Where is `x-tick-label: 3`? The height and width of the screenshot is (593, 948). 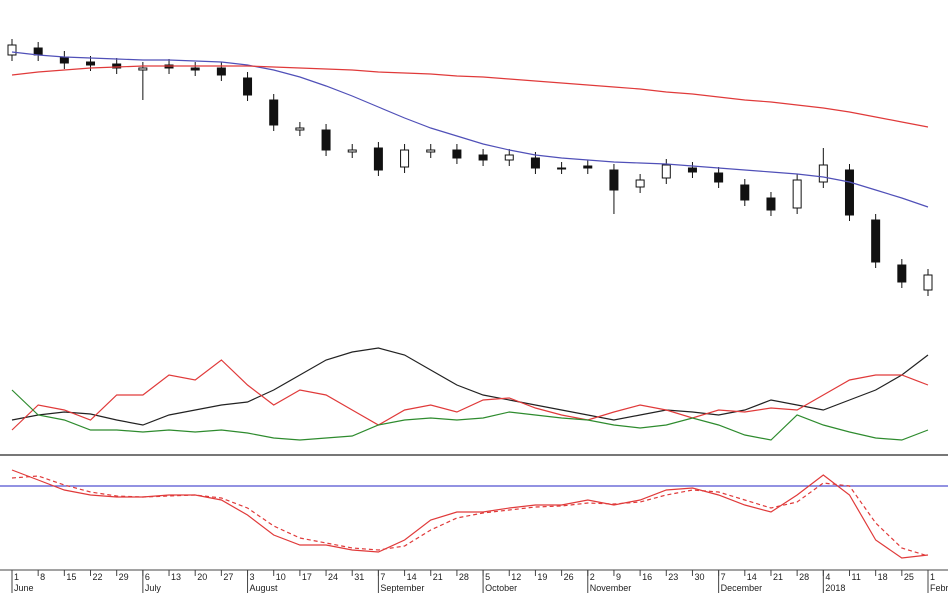 x-tick-label: 3 is located at coordinates (252, 577).